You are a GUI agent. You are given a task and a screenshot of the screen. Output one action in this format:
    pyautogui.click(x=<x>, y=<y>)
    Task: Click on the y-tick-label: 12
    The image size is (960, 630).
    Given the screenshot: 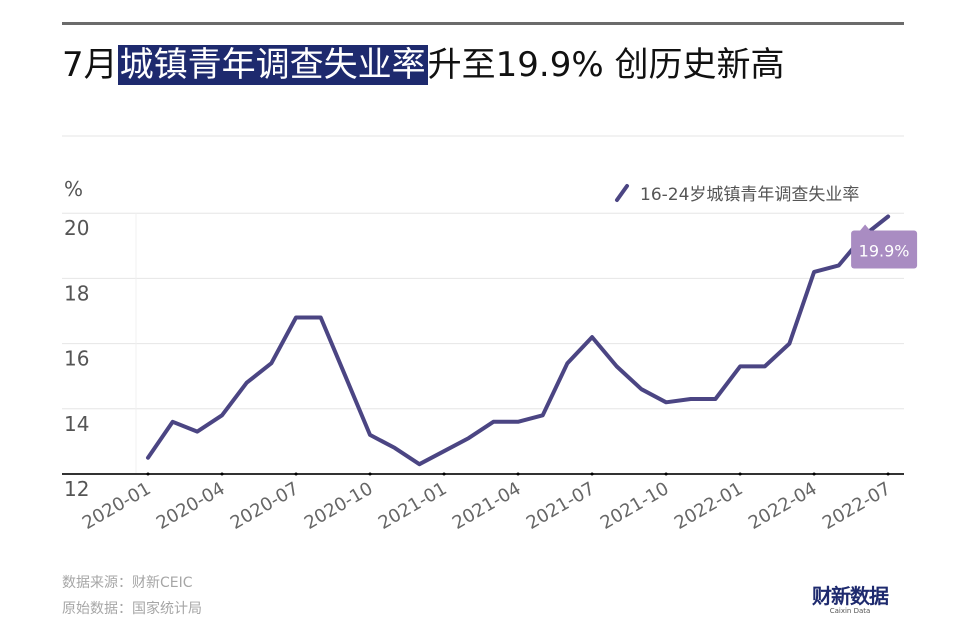 What is the action you would take?
    pyautogui.click(x=76, y=489)
    